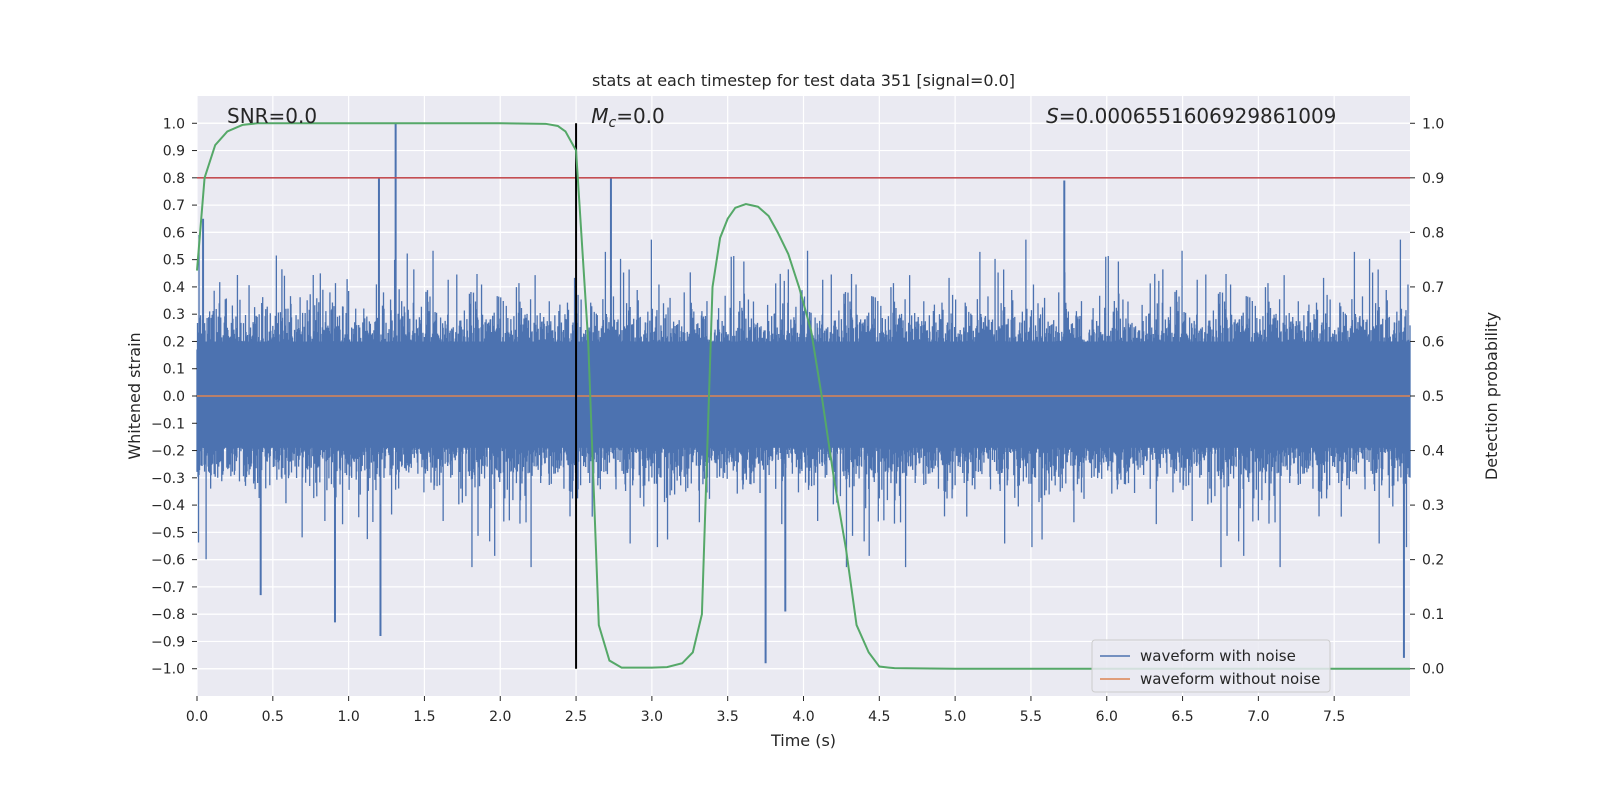 This screenshot has width=1600, height=800. I want to click on y-left-tick-label: 0.5, so click(174, 261).